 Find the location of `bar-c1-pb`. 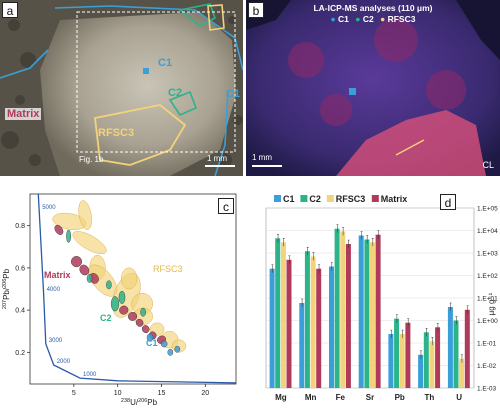

bar-c1-pb is located at coordinates (391, 361).